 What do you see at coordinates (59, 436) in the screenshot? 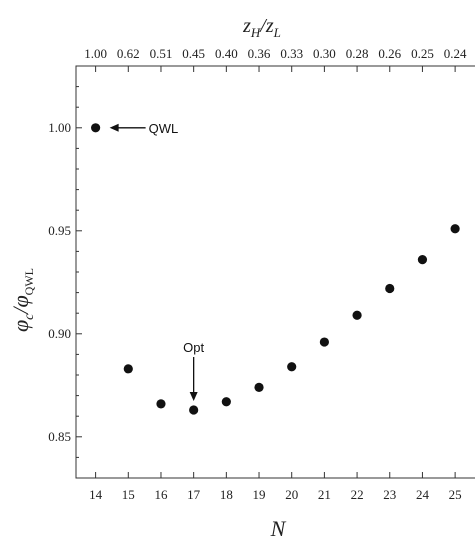
I see `y-tick-label: 0.85` at bounding box center [59, 436].